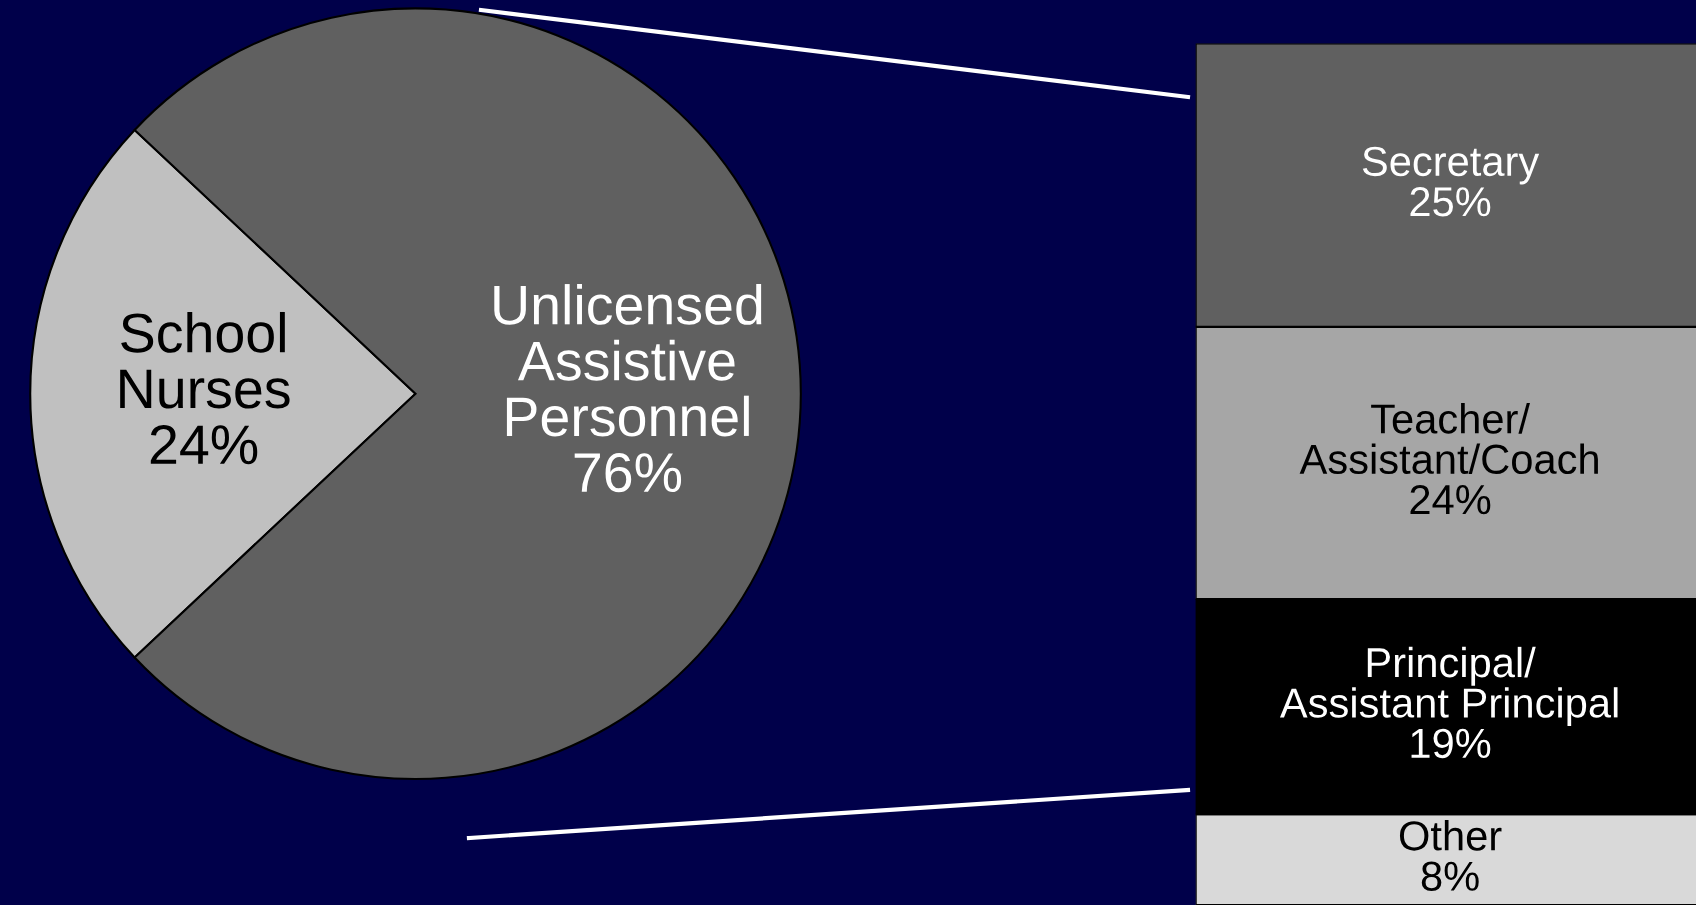 The width and height of the screenshot is (1696, 905). What do you see at coordinates (1450, 202) in the screenshot?
I see `data-label: 25%` at bounding box center [1450, 202].